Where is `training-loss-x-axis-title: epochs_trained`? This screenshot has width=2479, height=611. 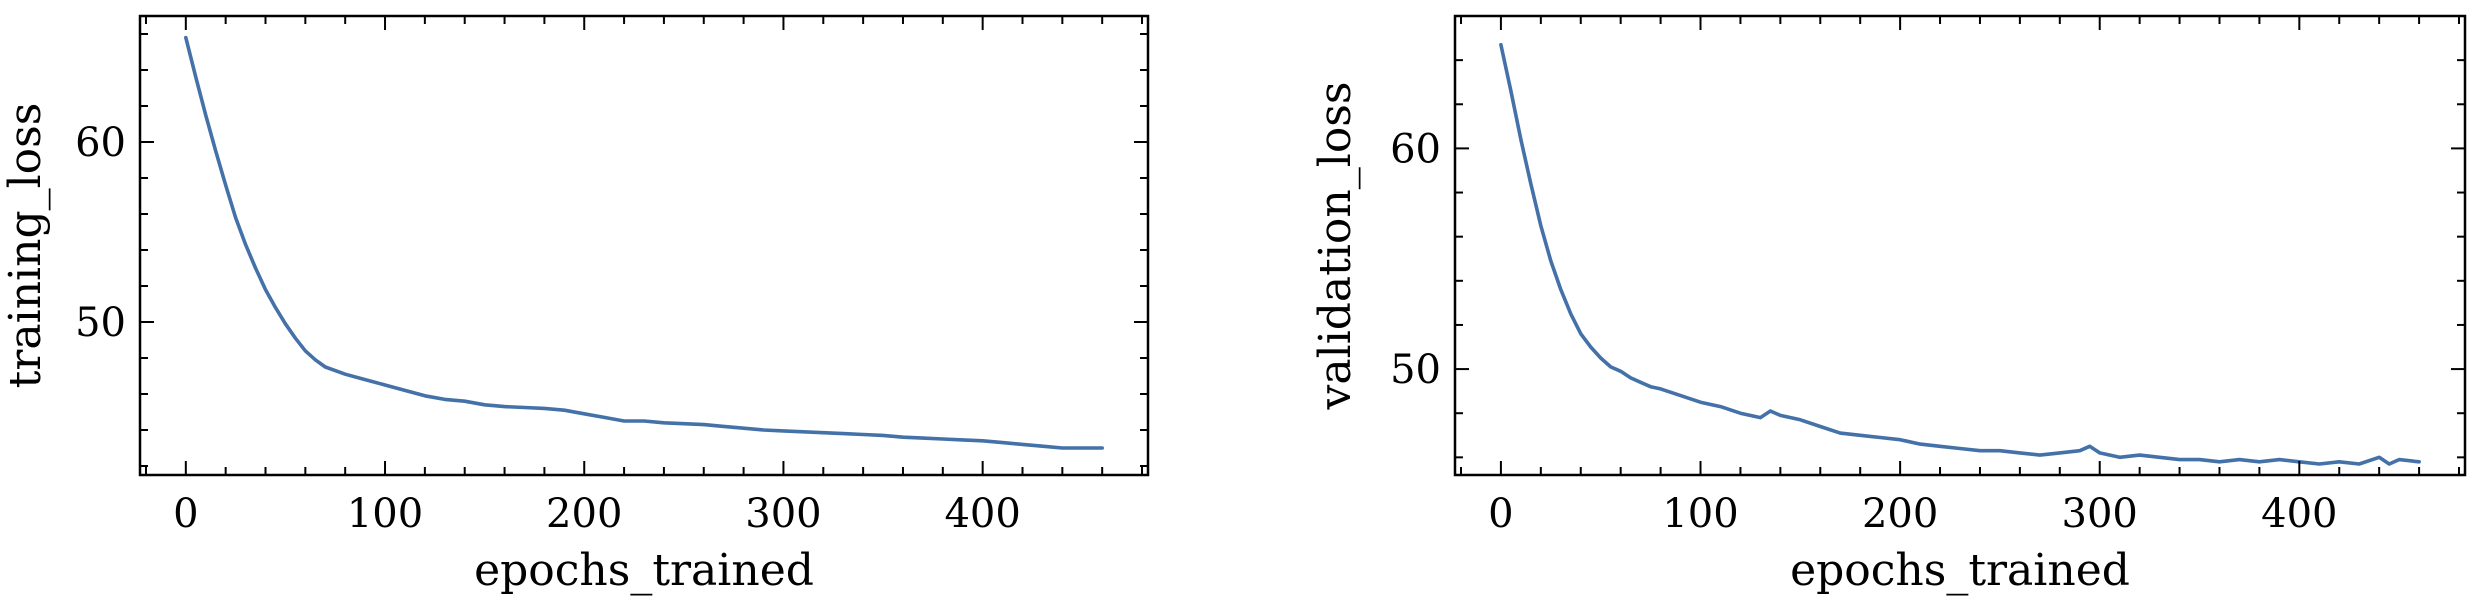 training-loss-x-axis-title: epochs_trained is located at coordinates (644, 570).